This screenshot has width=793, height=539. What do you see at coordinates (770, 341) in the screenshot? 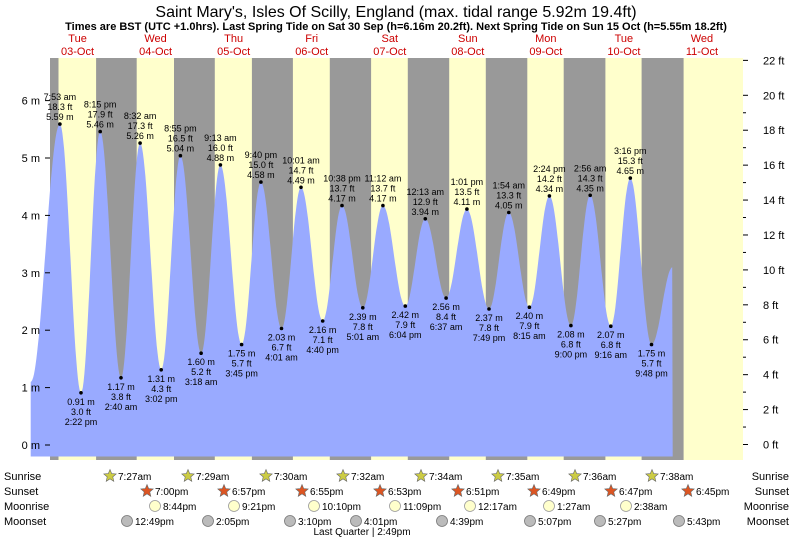
I see `right-tick-label: 6 ft` at bounding box center [770, 341].